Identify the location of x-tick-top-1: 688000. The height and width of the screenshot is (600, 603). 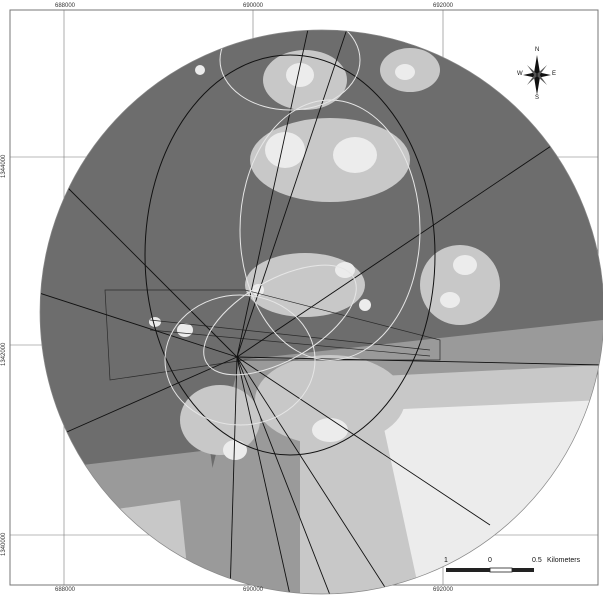
(65, 6).